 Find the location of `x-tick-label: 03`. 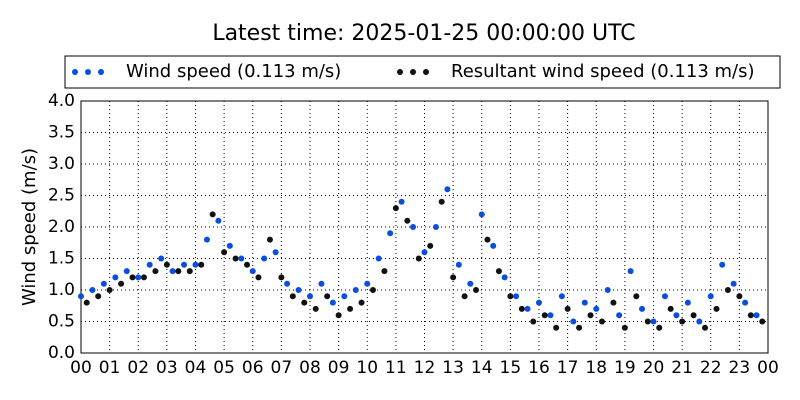

x-tick-label: 03 is located at coordinates (167, 368).